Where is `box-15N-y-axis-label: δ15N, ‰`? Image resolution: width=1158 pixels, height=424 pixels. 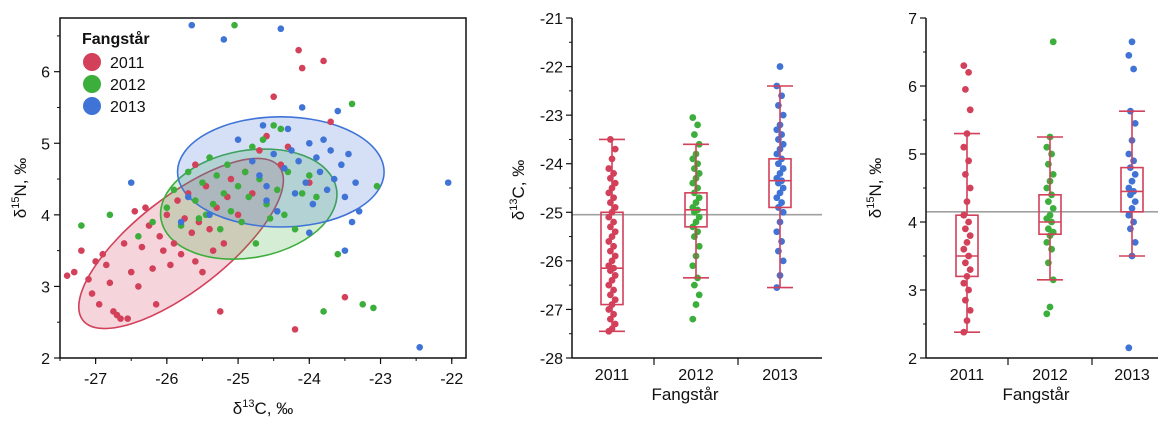
box-15N-y-axis-label: δ15N, ‰ is located at coordinates (875, 188).